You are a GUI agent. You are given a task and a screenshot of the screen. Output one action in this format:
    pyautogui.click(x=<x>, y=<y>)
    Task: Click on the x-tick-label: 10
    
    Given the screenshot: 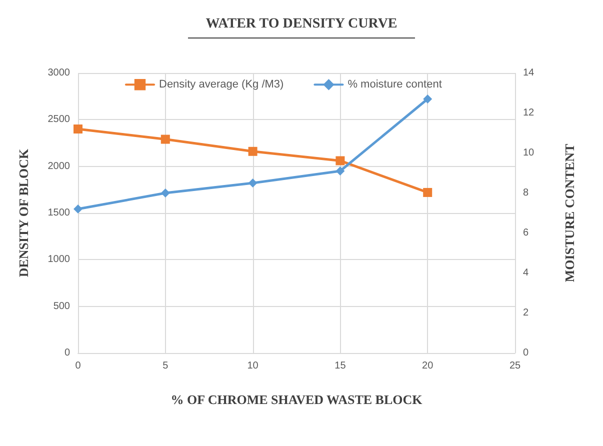 What is the action you would take?
    pyautogui.click(x=253, y=366)
    